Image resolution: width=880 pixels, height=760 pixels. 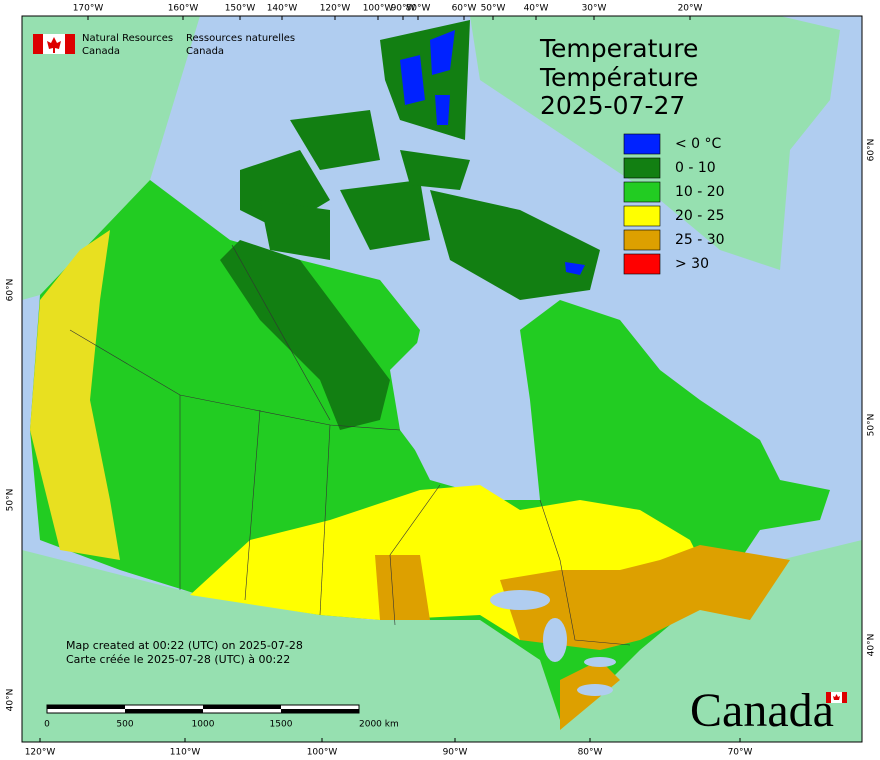 What do you see at coordinates (203, 709) in the screenshot?
I see `scale-bar` at bounding box center [203, 709].